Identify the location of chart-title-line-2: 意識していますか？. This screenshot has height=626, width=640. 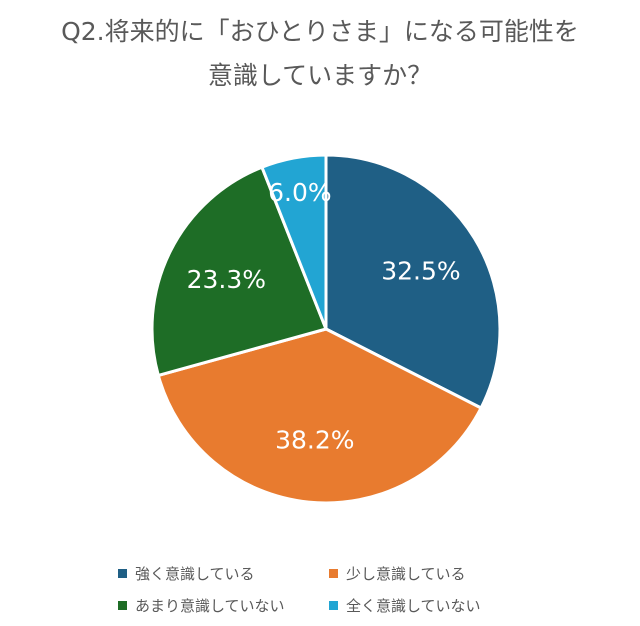
(320, 75).